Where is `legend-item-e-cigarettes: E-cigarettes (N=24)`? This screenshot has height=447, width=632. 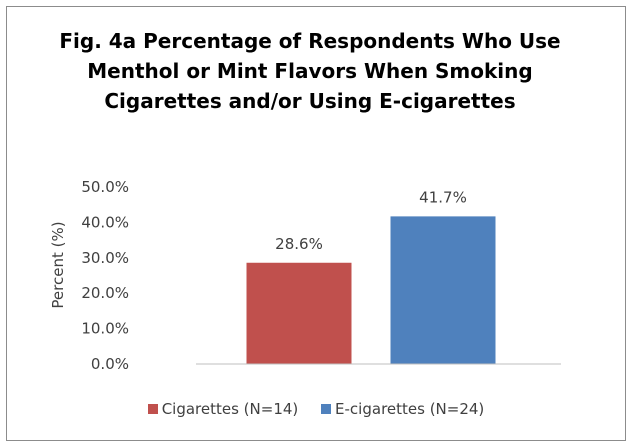
legend-item-e-cigarettes: E-cigarettes (N=24) is located at coordinates (402, 409).